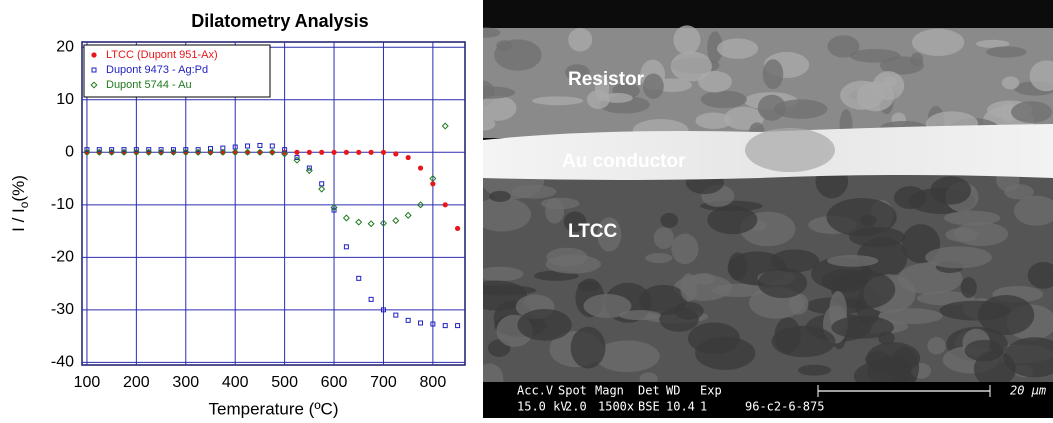  What do you see at coordinates (65, 46) in the screenshot?
I see `y-tick-label: 20` at bounding box center [65, 46].